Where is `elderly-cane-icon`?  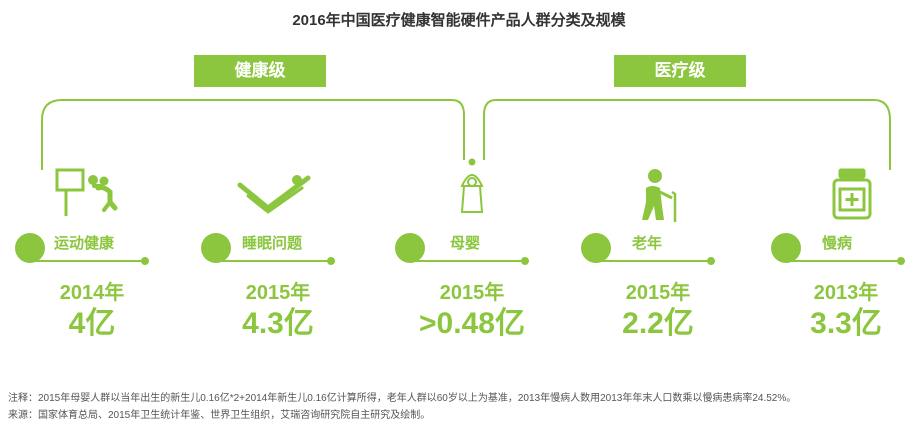 elderly-cane-icon is located at coordinates (659, 195).